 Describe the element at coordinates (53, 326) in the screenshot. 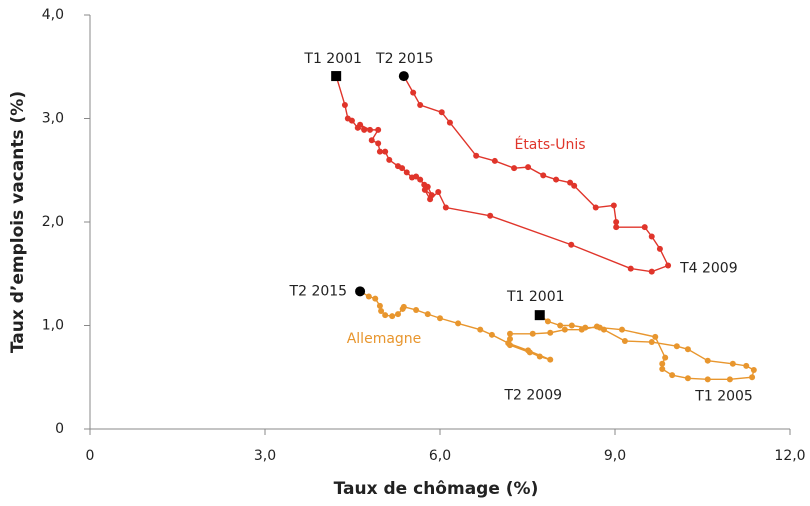

I see `y-tick-label: 1,0` at that location.